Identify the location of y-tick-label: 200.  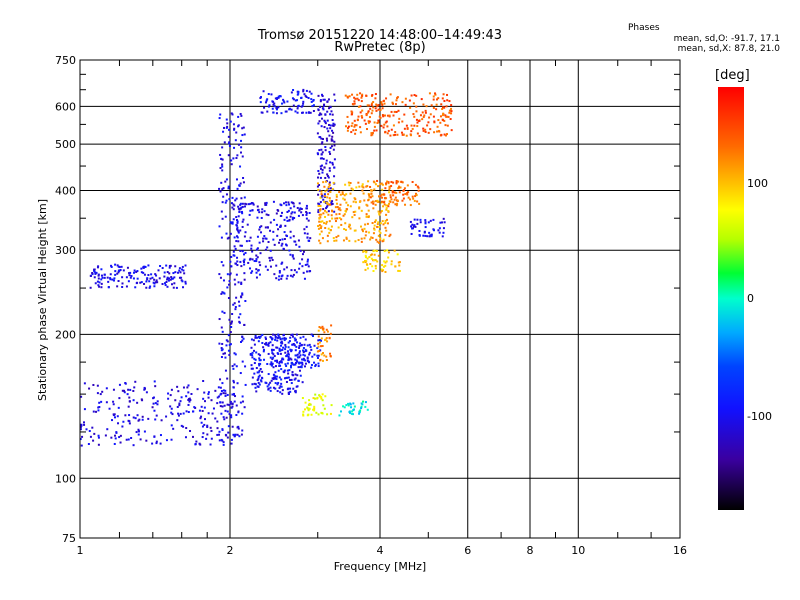
(65, 334).